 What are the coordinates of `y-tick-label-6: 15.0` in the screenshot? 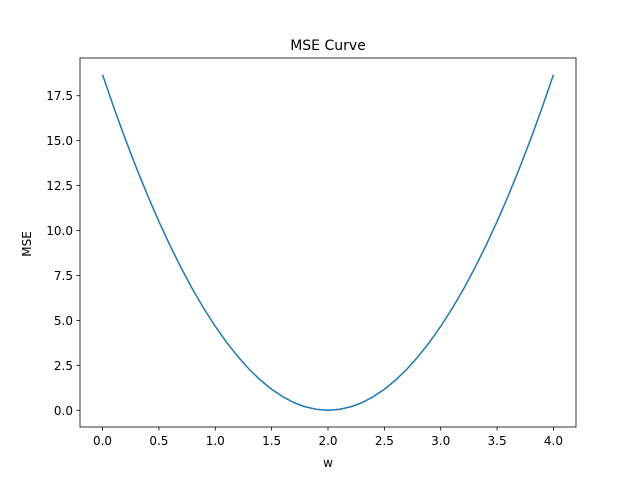 It's located at (59, 141).